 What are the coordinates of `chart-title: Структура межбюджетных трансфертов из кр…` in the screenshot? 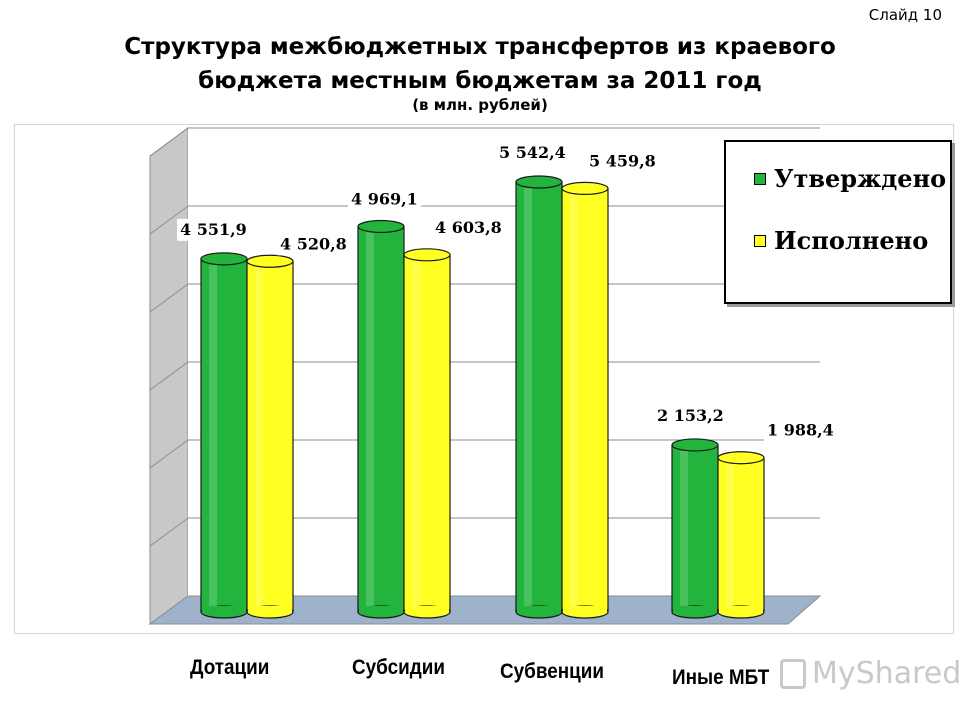 It's located at (480, 64).